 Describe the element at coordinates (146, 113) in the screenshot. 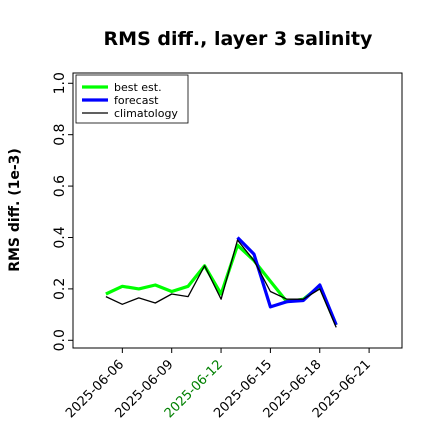

I see `legend-entry-label: climatology` at that location.